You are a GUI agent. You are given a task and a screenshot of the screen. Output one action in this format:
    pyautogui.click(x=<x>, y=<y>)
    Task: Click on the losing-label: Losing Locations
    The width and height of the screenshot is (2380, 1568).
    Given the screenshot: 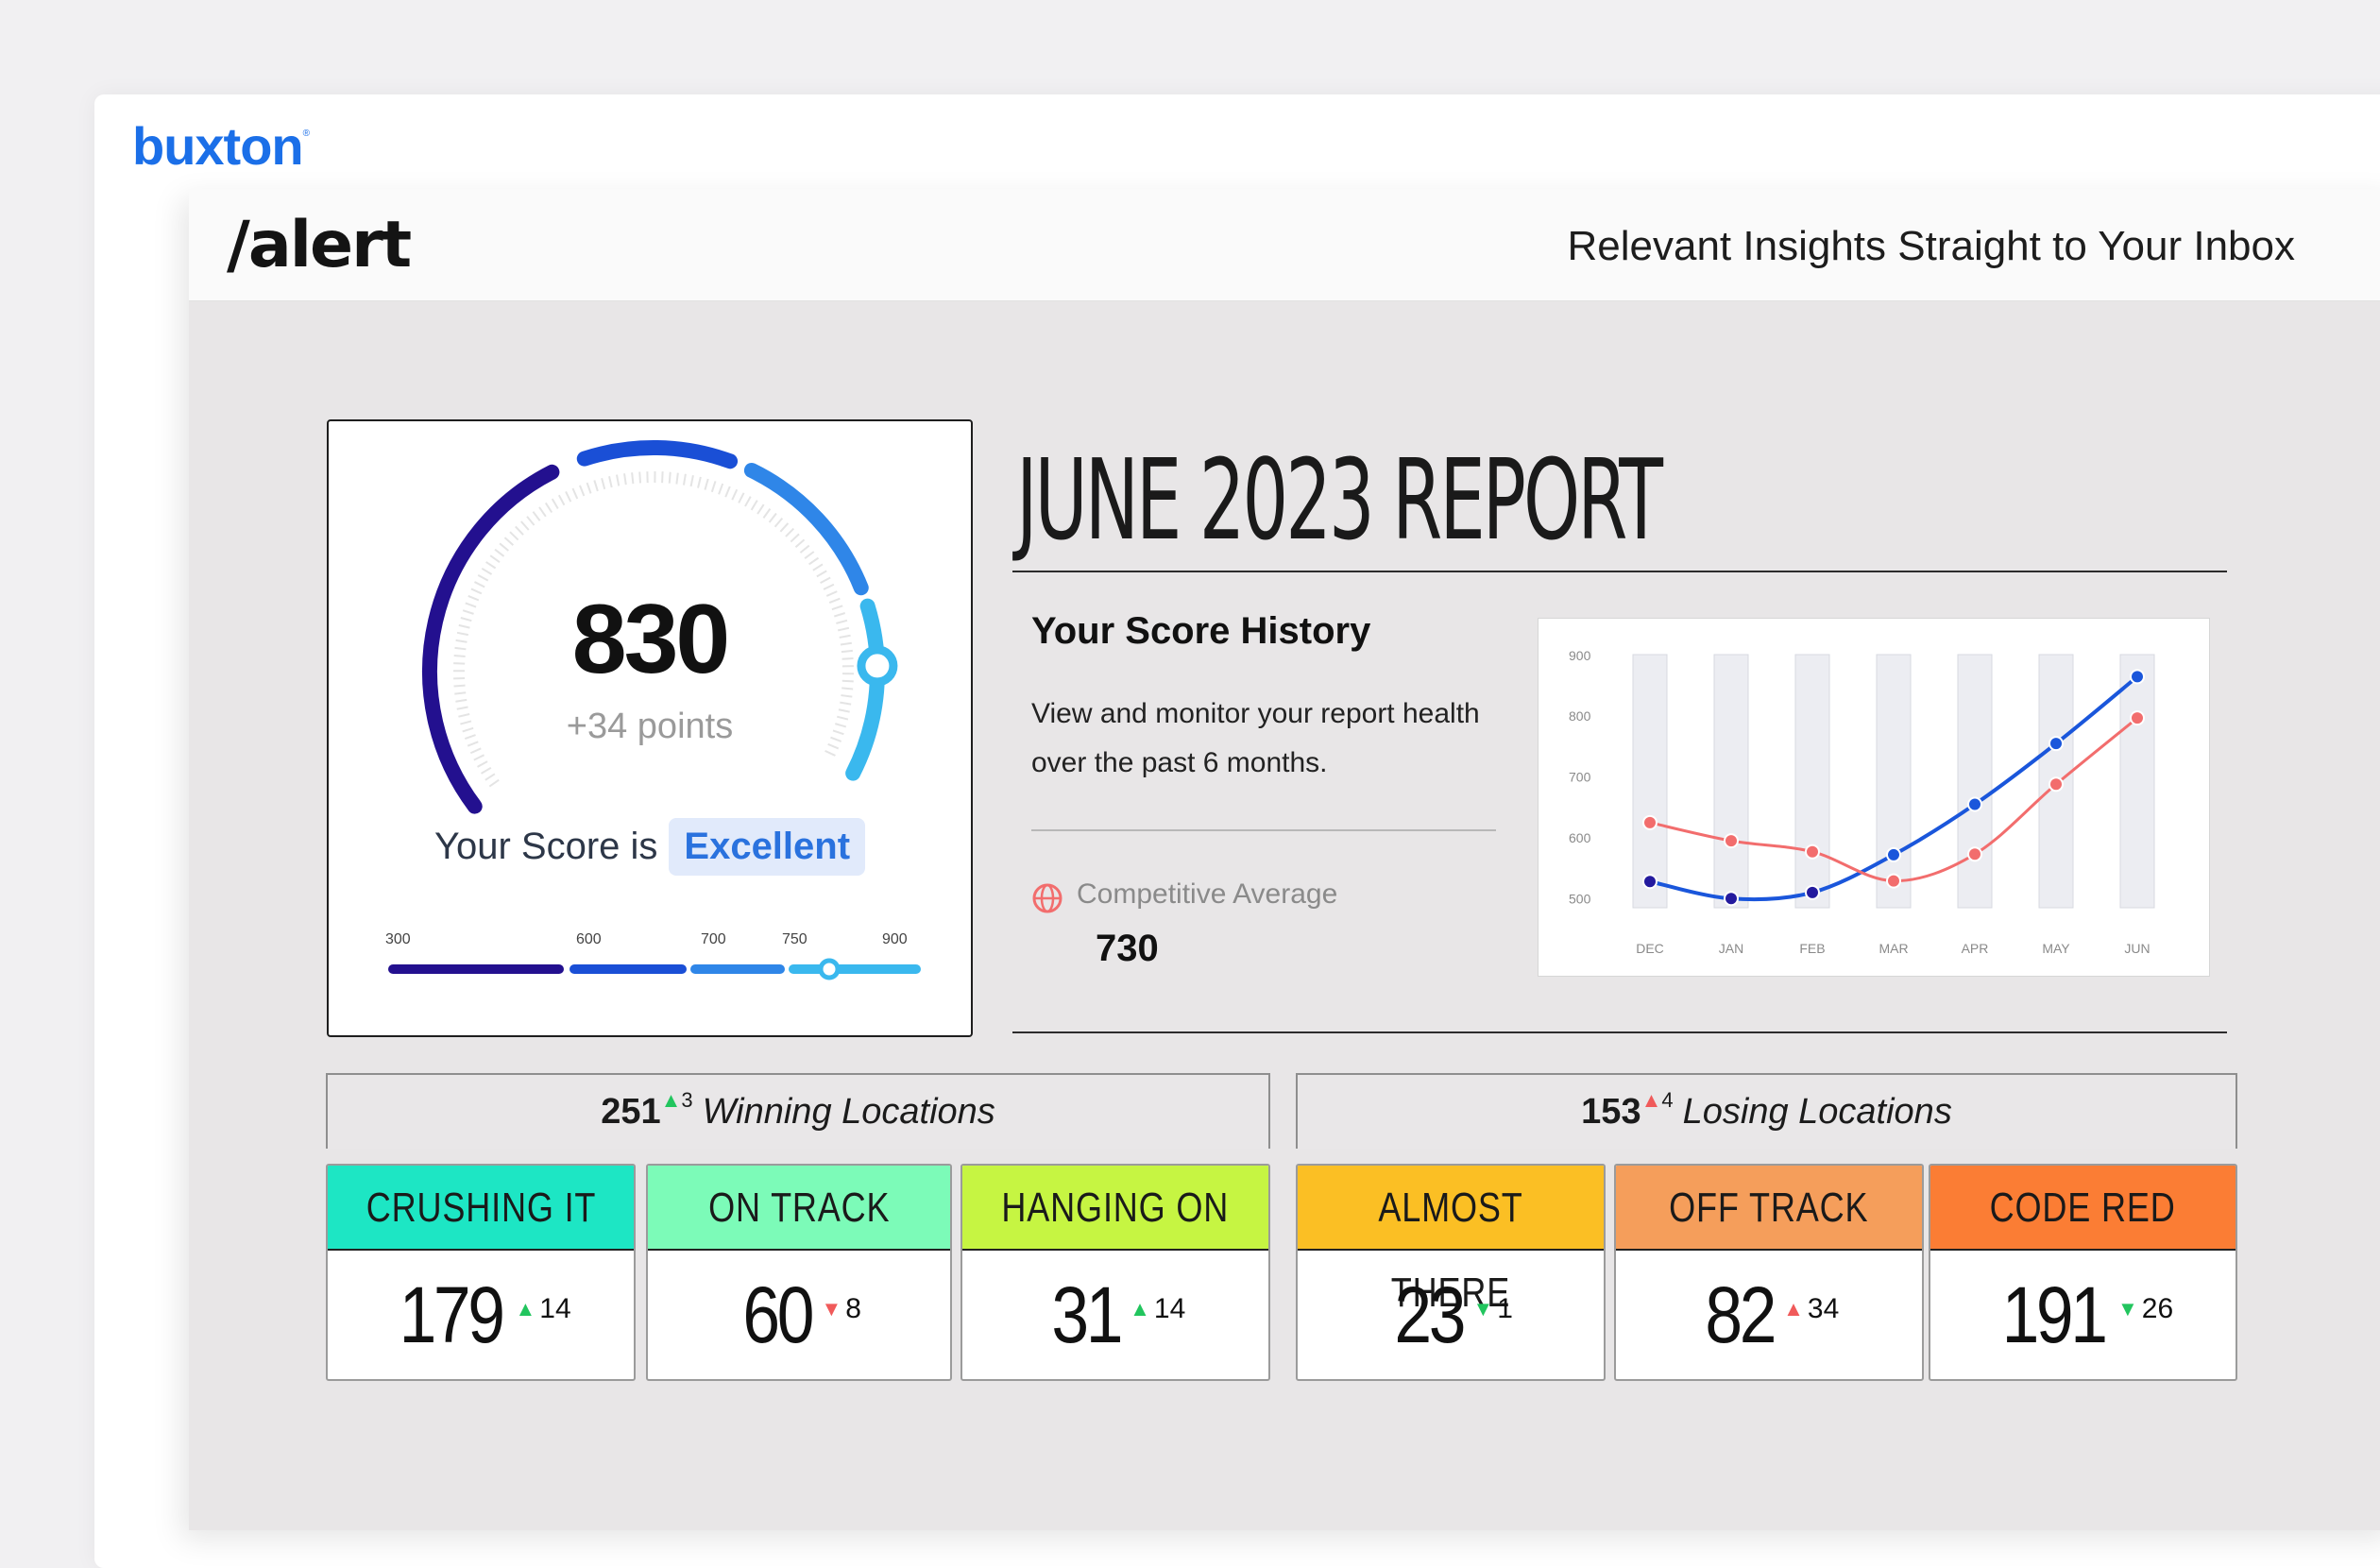 What is the action you would take?
    pyautogui.click(x=1817, y=1112)
    